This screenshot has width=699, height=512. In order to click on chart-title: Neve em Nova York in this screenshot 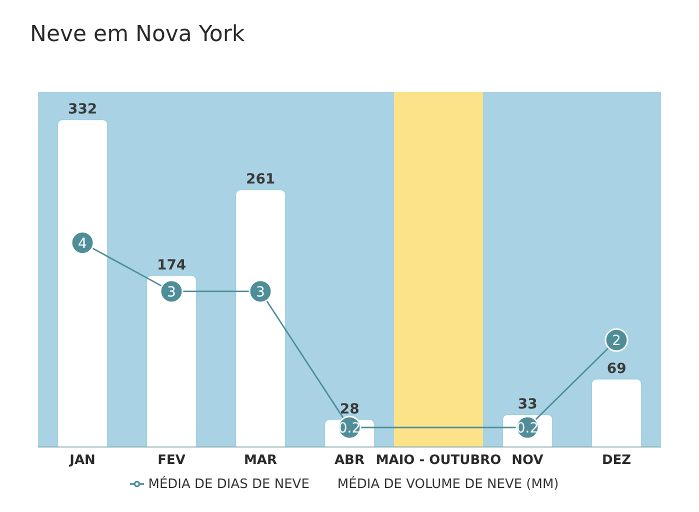, I will do `click(137, 35)`.